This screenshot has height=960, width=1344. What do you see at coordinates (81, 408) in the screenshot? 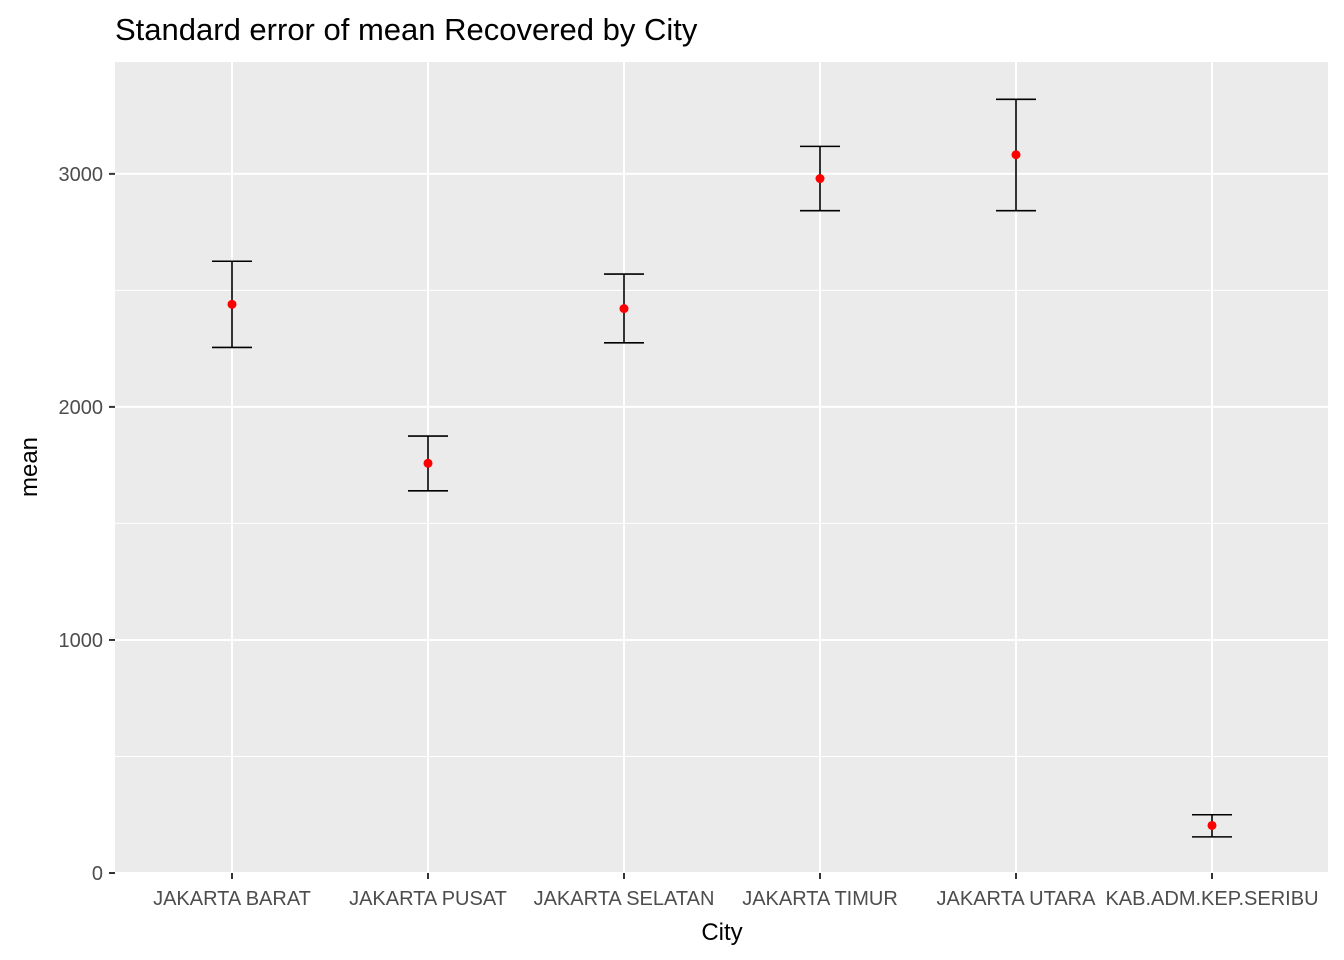
I see `y-tick-label: 2000` at bounding box center [81, 408].